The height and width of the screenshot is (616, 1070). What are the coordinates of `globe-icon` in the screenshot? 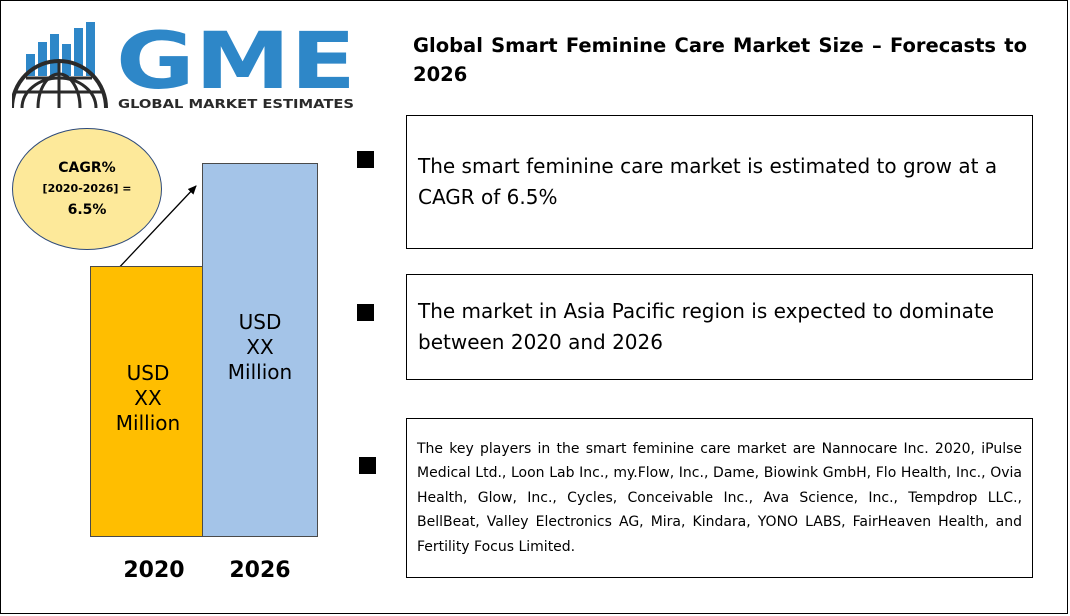 It's located at (60, 65).